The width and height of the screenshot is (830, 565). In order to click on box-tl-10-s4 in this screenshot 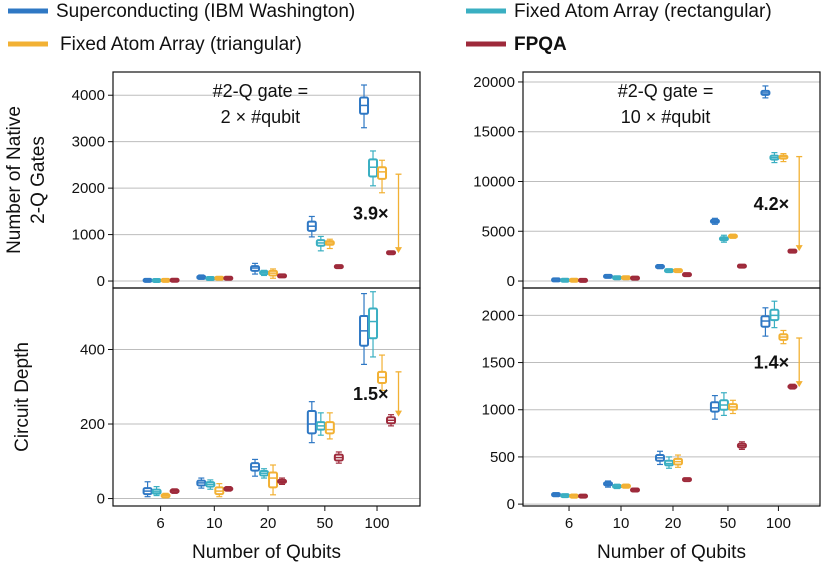, I will do `click(228, 278)`.